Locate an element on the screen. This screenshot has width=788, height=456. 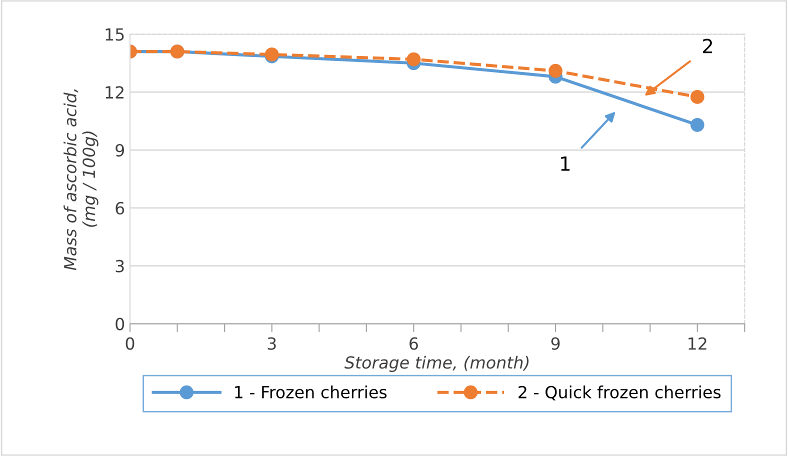
y-tick-label: 6 is located at coordinates (120, 208).